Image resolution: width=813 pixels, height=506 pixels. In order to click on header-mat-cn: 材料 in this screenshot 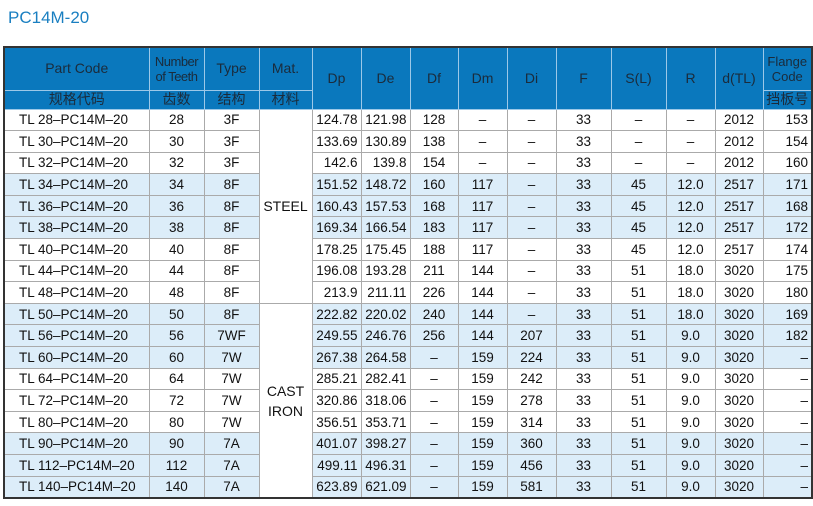, I will do `click(285, 99)`.